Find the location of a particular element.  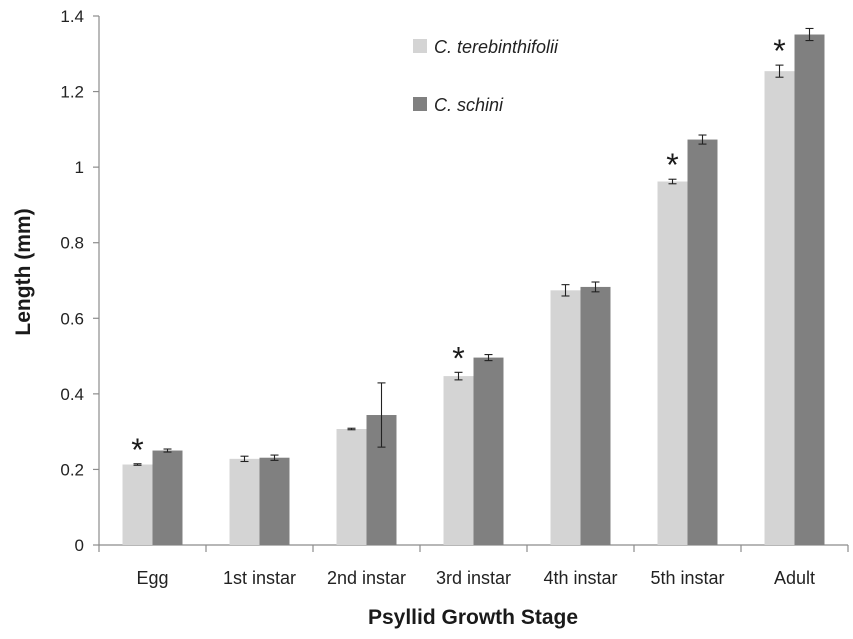

legend-label: C. terebinthifolii is located at coordinates (496, 47).